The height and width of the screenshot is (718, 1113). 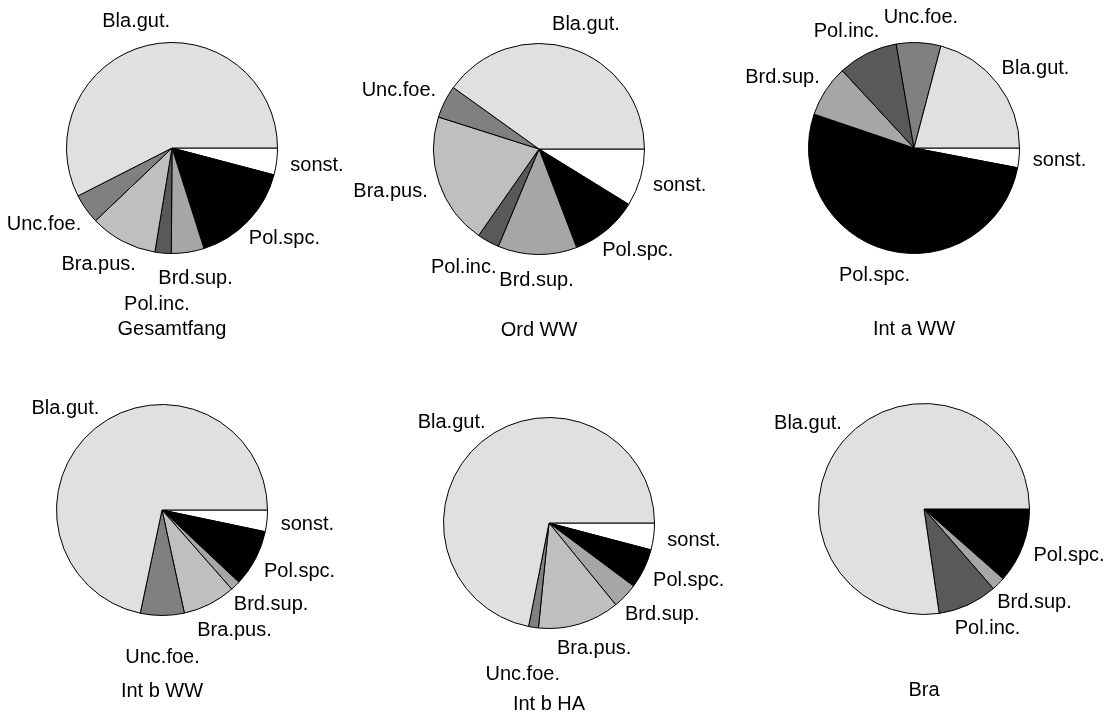 I want to click on text: Int b WW, so click(x=162, y=690).